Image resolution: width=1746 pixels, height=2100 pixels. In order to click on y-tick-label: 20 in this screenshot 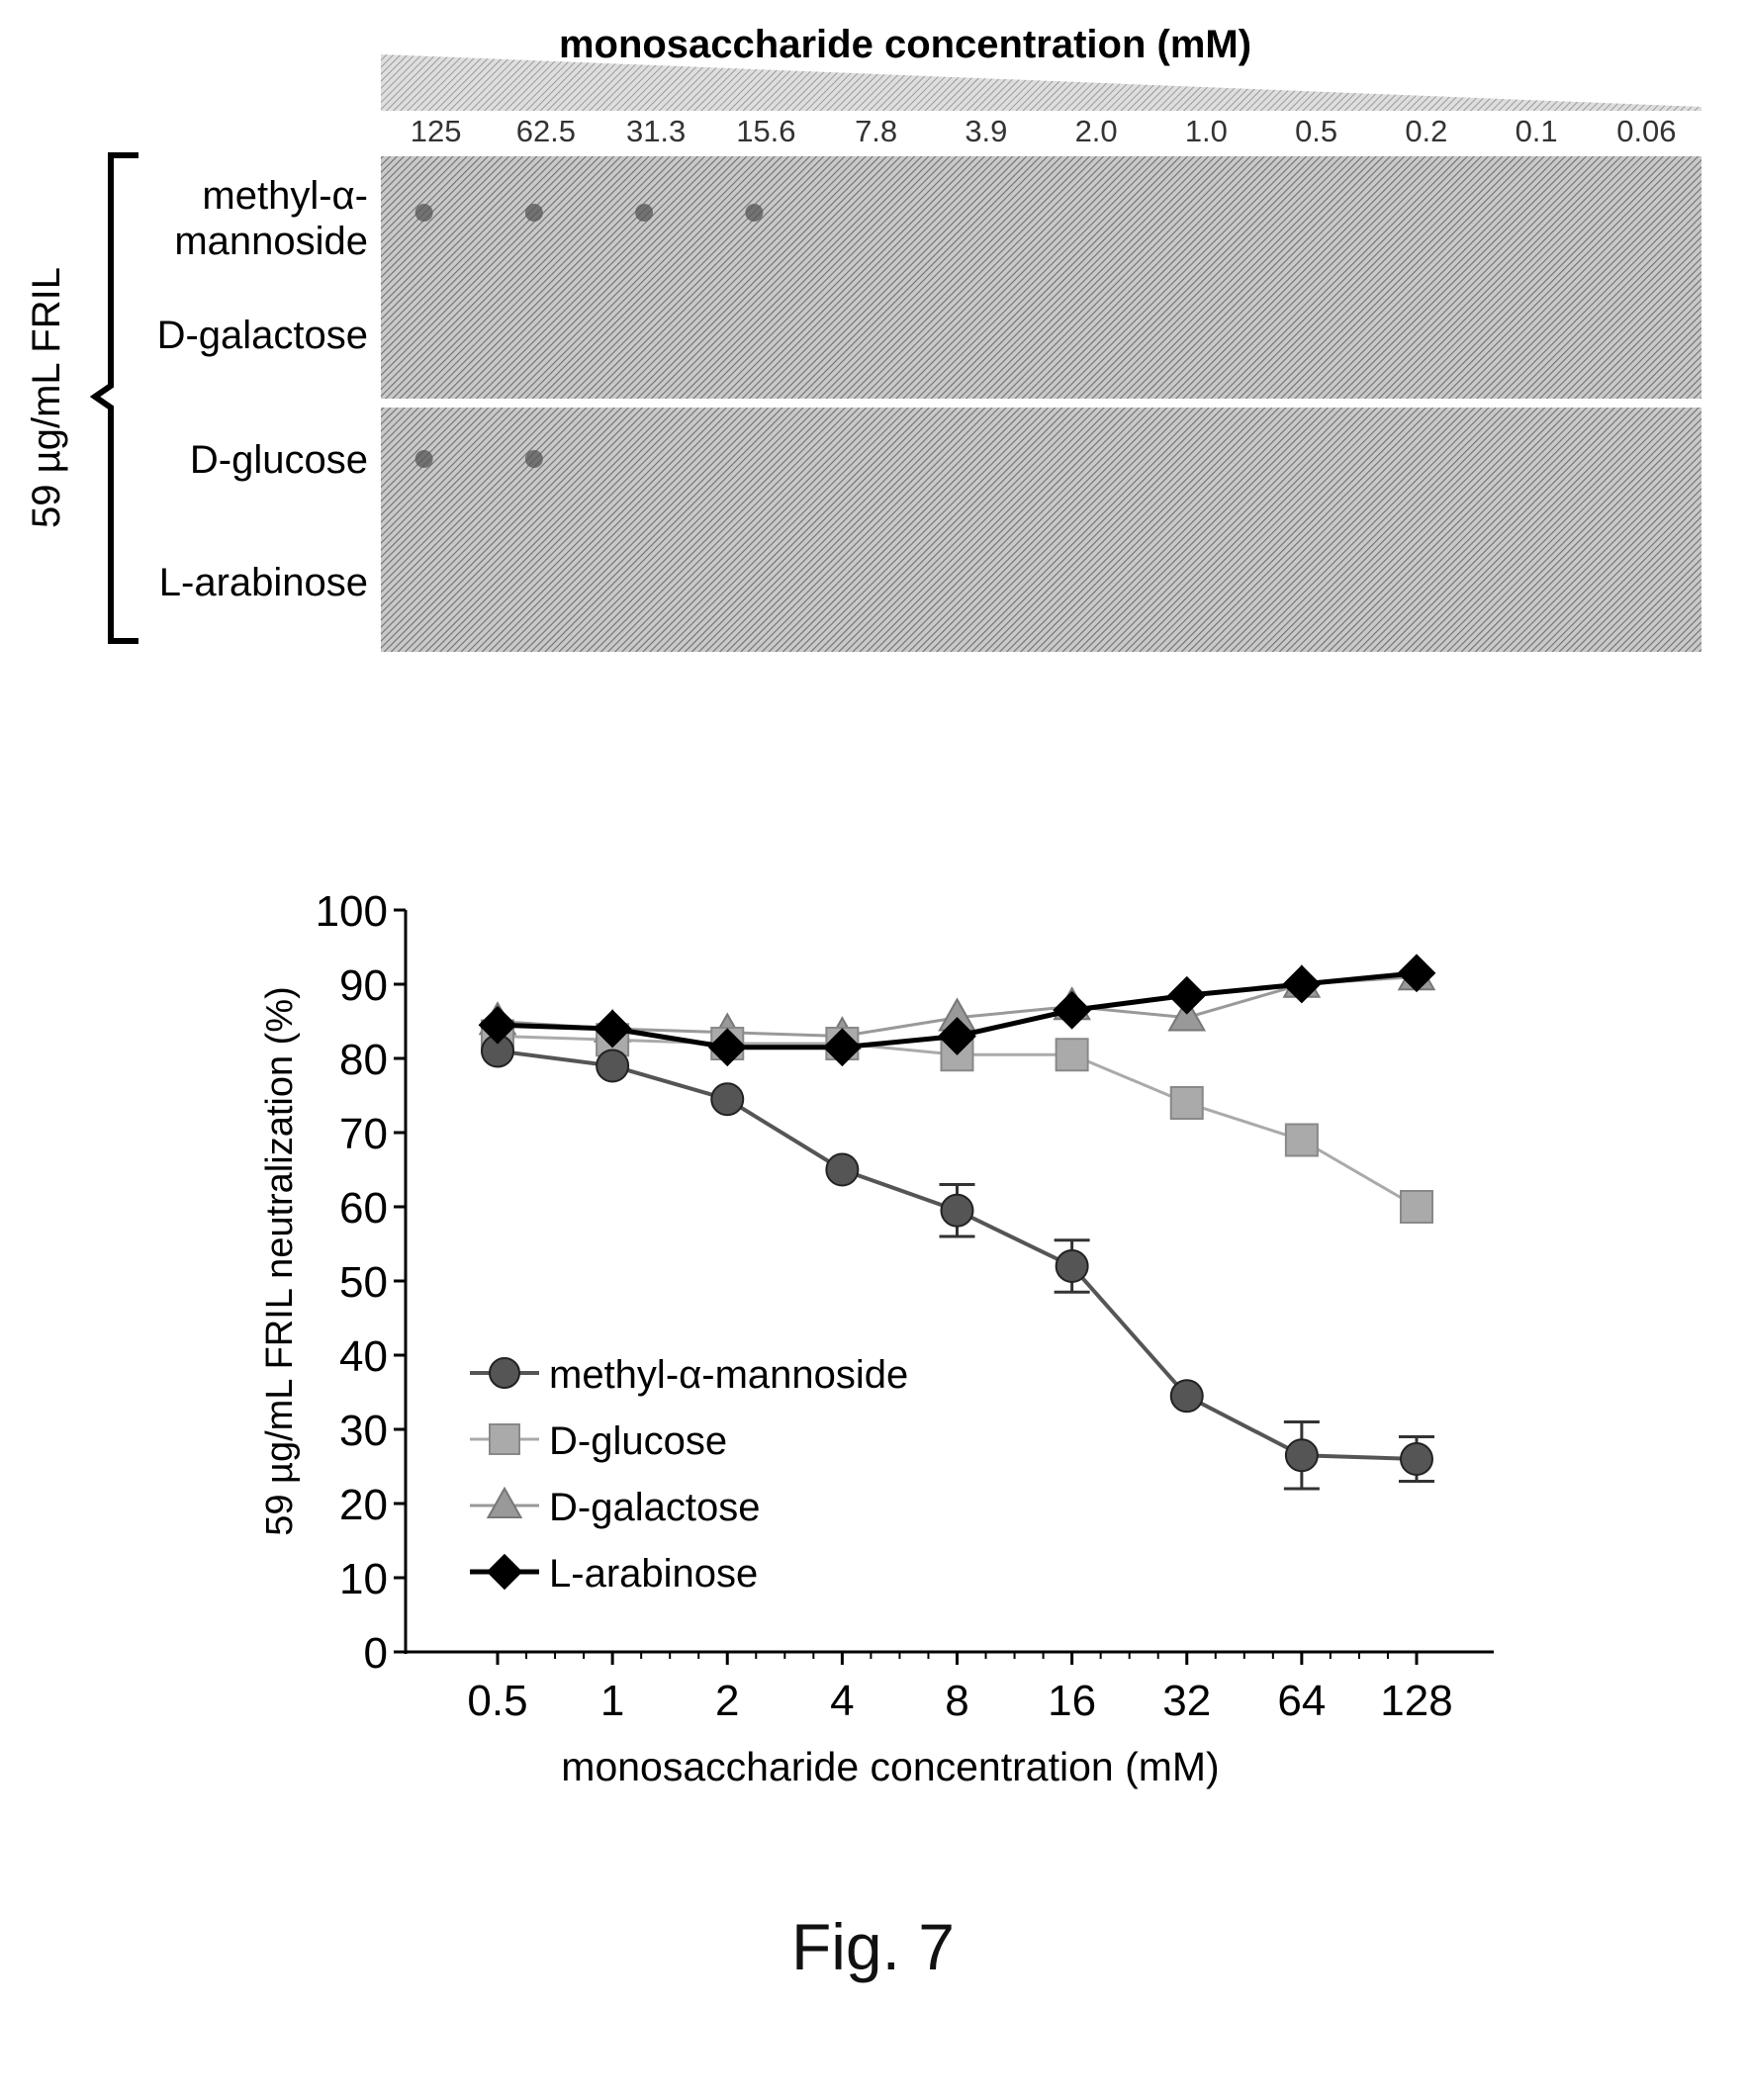, I will do `click(363, 1505)`.